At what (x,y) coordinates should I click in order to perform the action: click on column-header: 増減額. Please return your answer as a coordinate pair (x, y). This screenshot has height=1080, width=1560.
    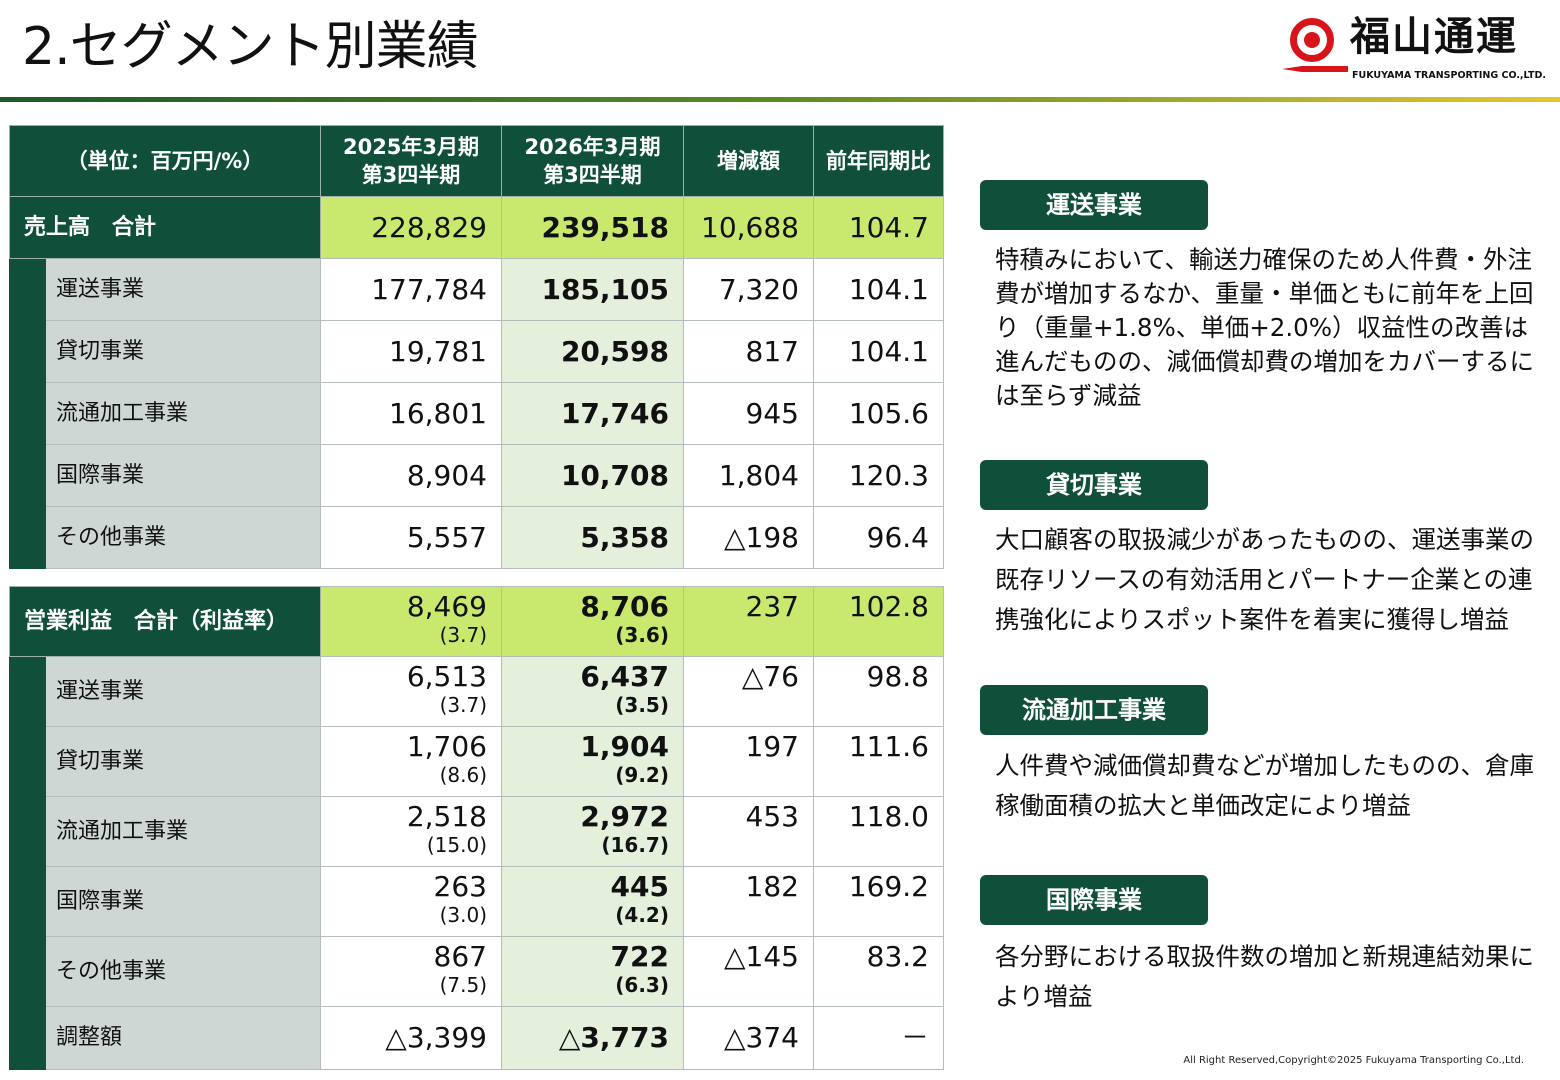
    Looking at the image, I should click on (748, 161).